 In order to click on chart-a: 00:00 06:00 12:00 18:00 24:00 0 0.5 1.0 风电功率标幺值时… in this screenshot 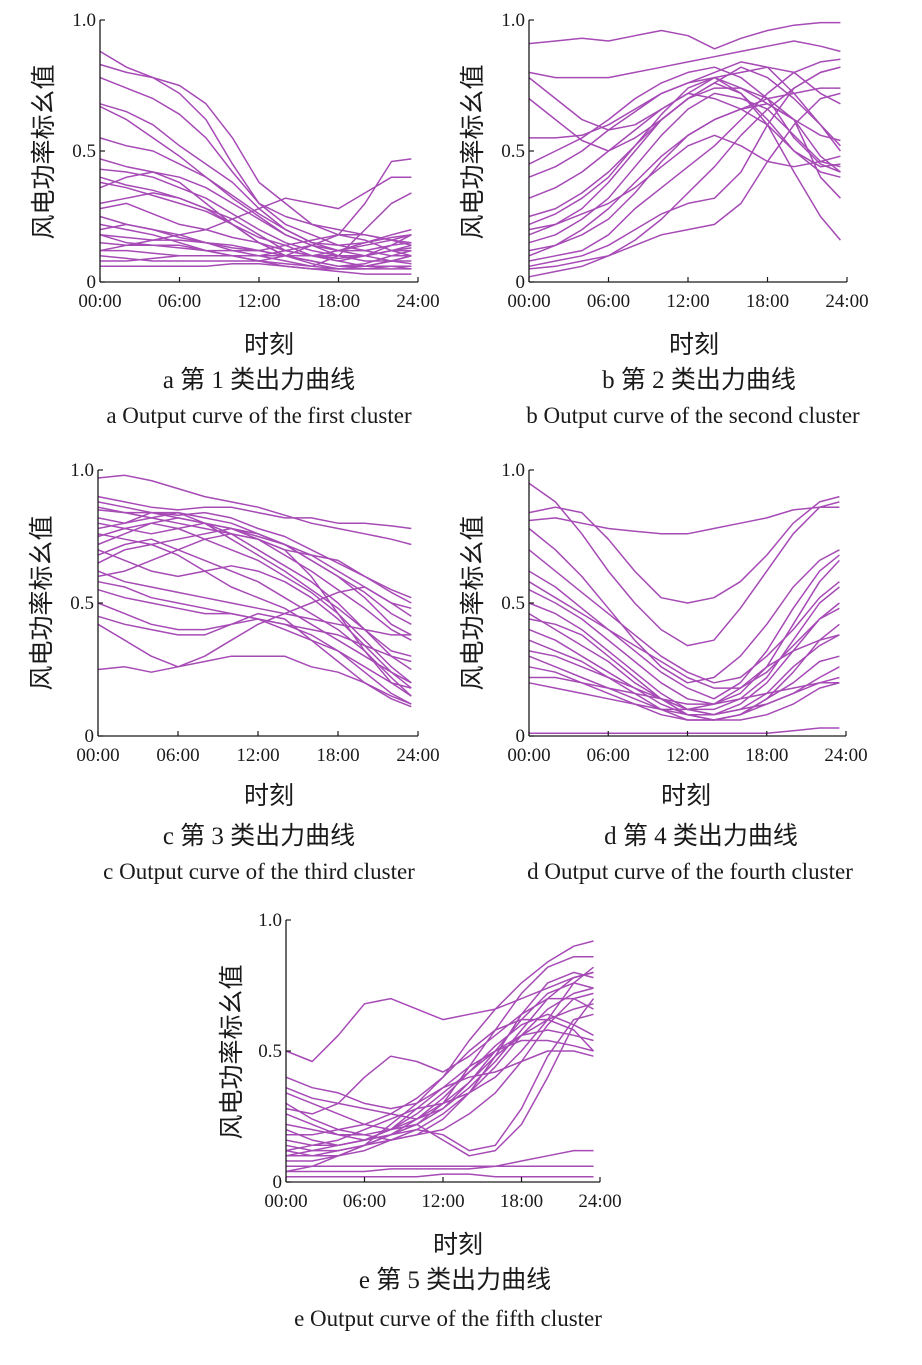, I will do `click(235, 219)`.